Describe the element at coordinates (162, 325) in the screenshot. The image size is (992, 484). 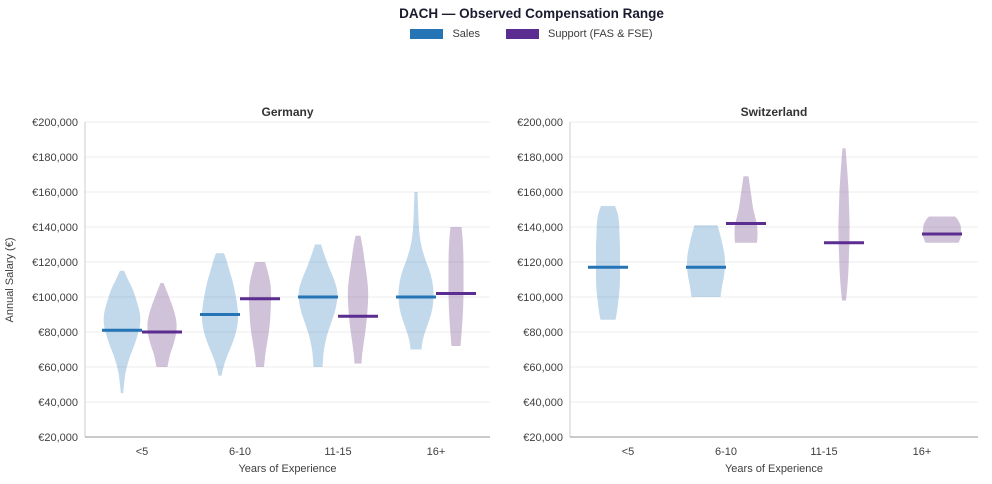
I see `violin-germany-<5-support` at that location.